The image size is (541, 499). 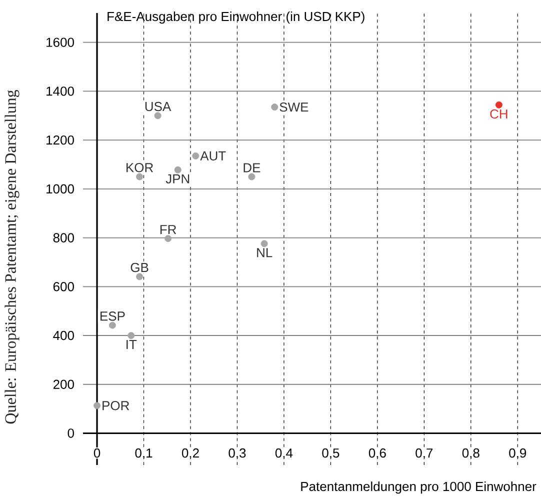 What do you see at coordinates (60, 42) in the screenshot?
I see `y-tick-label: 1600` at bounding box center [60, 42].